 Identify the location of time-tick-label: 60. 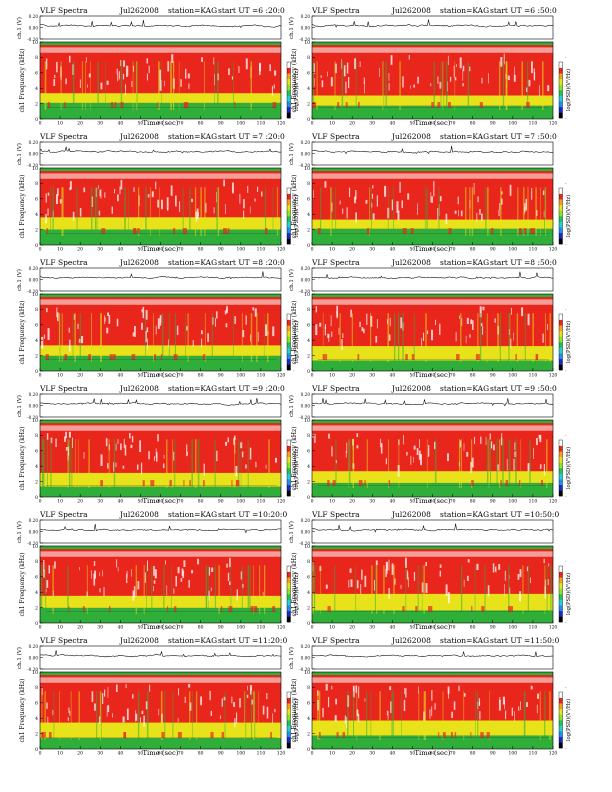
(433, 628).